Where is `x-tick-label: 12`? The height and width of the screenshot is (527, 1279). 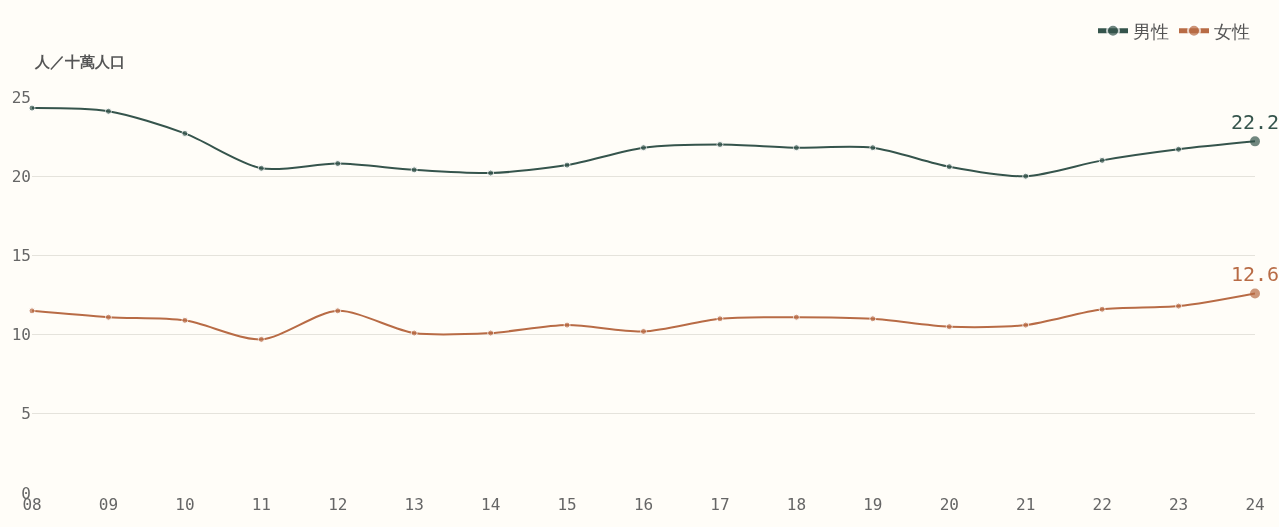
x-tick-label: 12 is located at coordinates (338, 504).